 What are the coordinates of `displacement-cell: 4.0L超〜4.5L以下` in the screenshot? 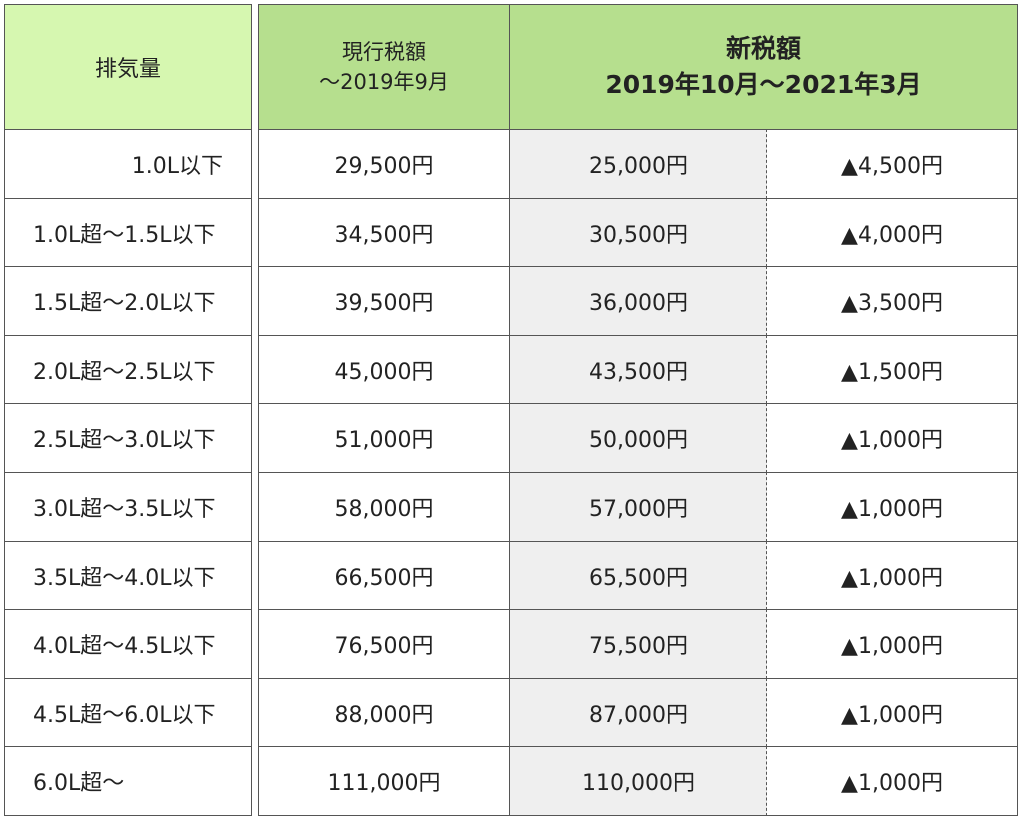 It's located at (128, 644).